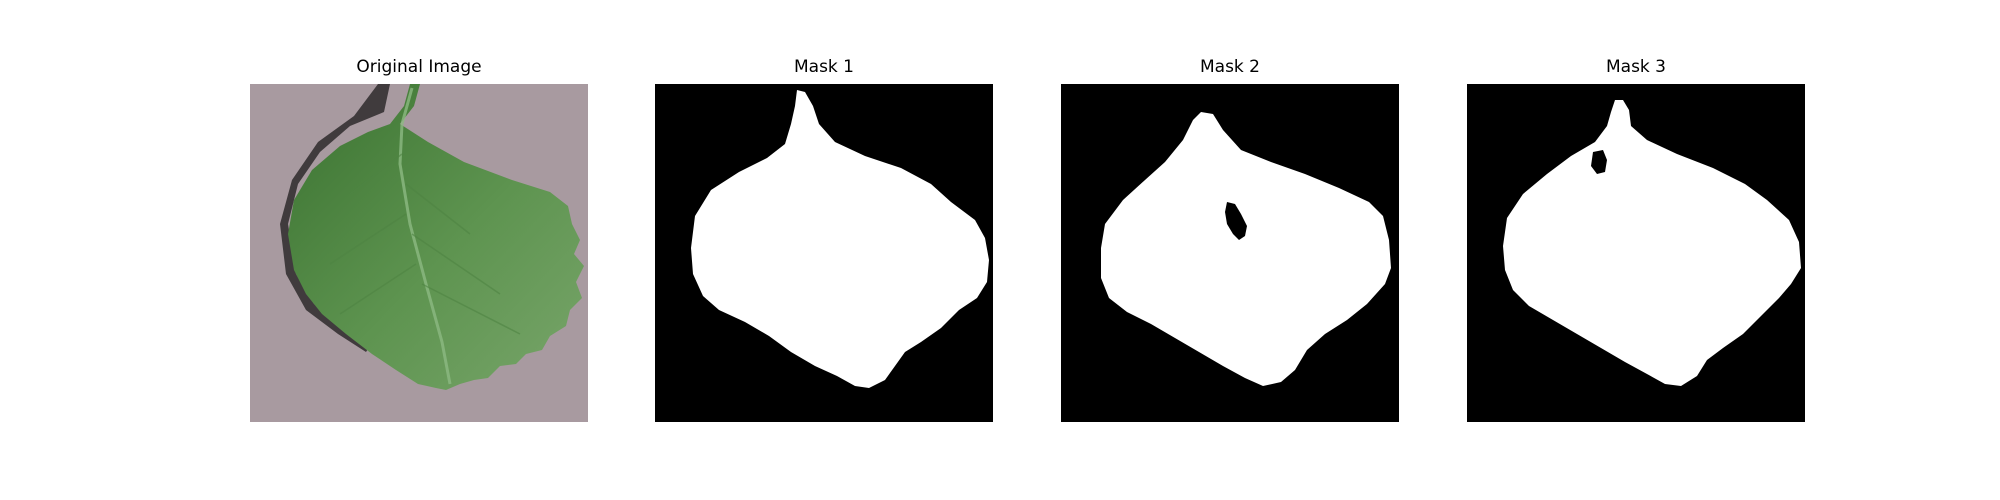  What do you see at coordinates (419, 67) in the screenshot?
I see `panel-title-original: Original Image` at bounding box center [419, 67].